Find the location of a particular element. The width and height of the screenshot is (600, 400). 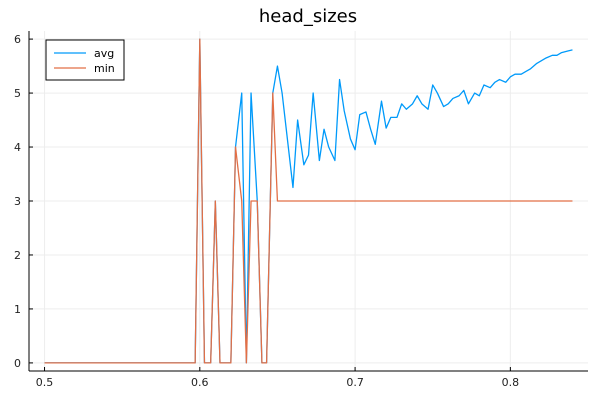

x-tick-label: 0.5 is located at coordinates (45, 382).